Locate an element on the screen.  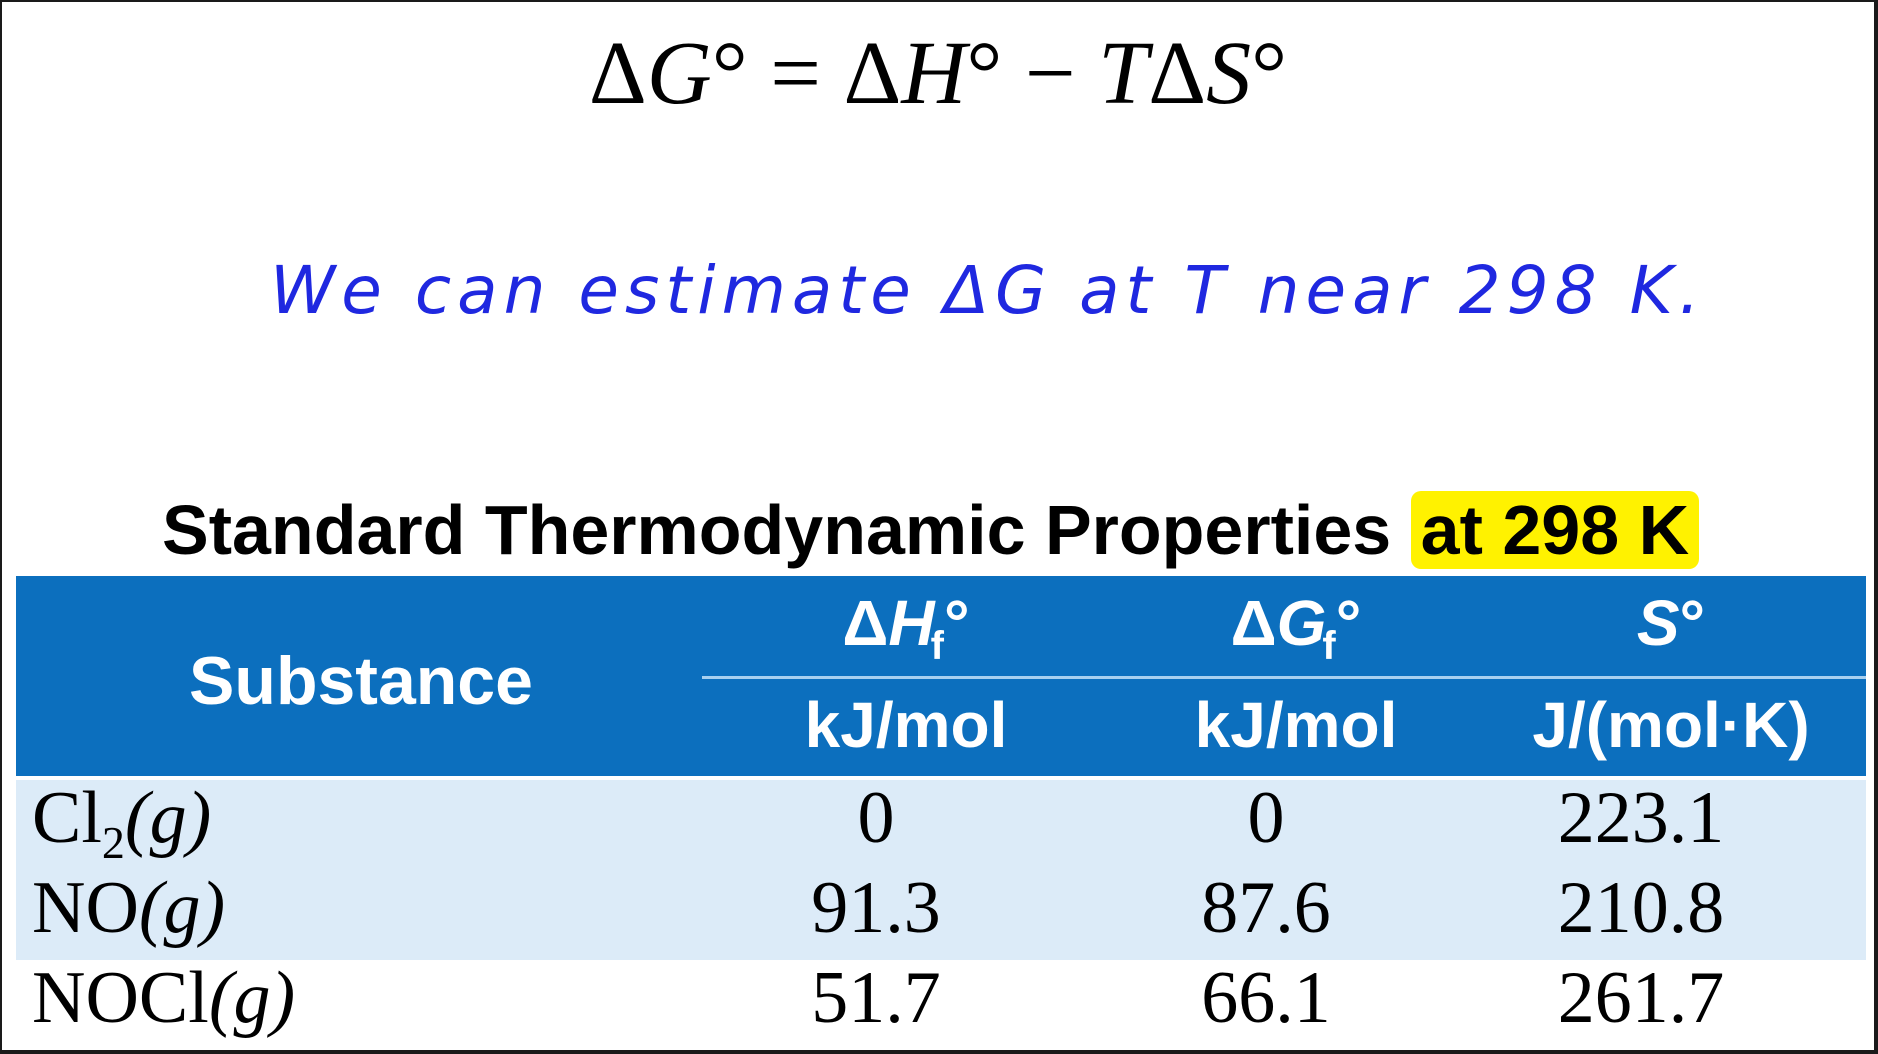
unit-delta-g: kJ/mol is located at coordinates (1296, 725).